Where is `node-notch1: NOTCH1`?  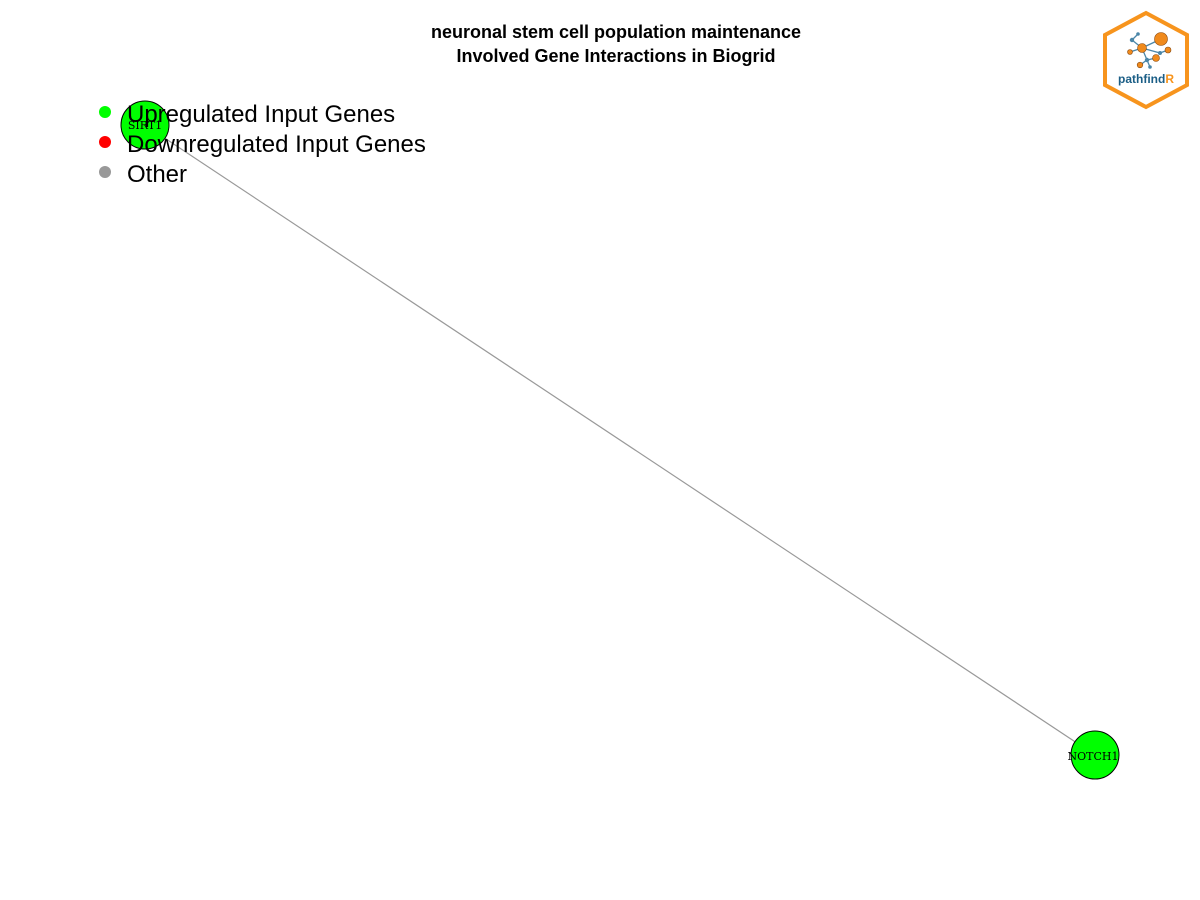
node-notch1: NOTCH1 is located at coordinates (1094, 755).